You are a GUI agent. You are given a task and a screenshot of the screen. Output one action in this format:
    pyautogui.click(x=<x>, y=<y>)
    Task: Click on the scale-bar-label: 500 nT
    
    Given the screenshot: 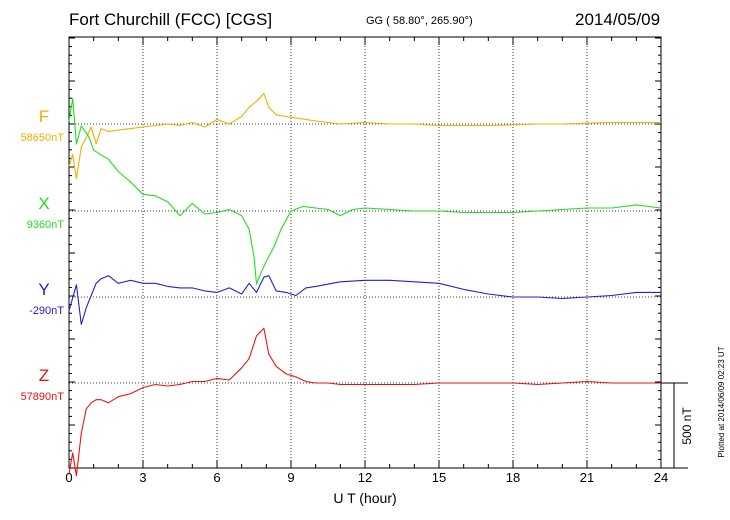 What is the action you would take?
    pyautogui.click(x=687, y=426)
    